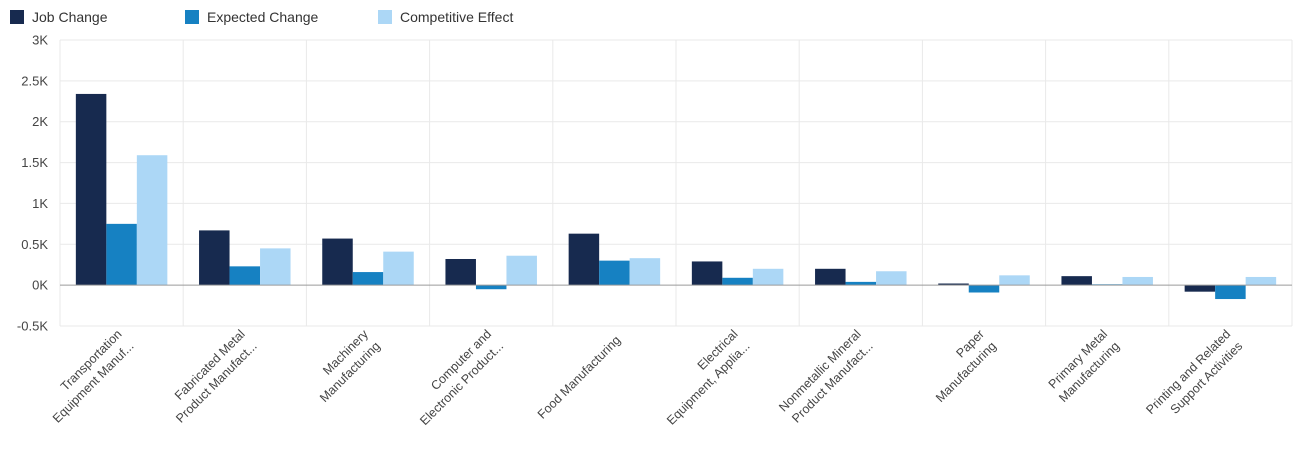 The width and height of the screenshot is (1295, 453). Describe the element at coordinates (456, 17) in the screenshot. I see `legend-label: Competitive Effect` at that location.